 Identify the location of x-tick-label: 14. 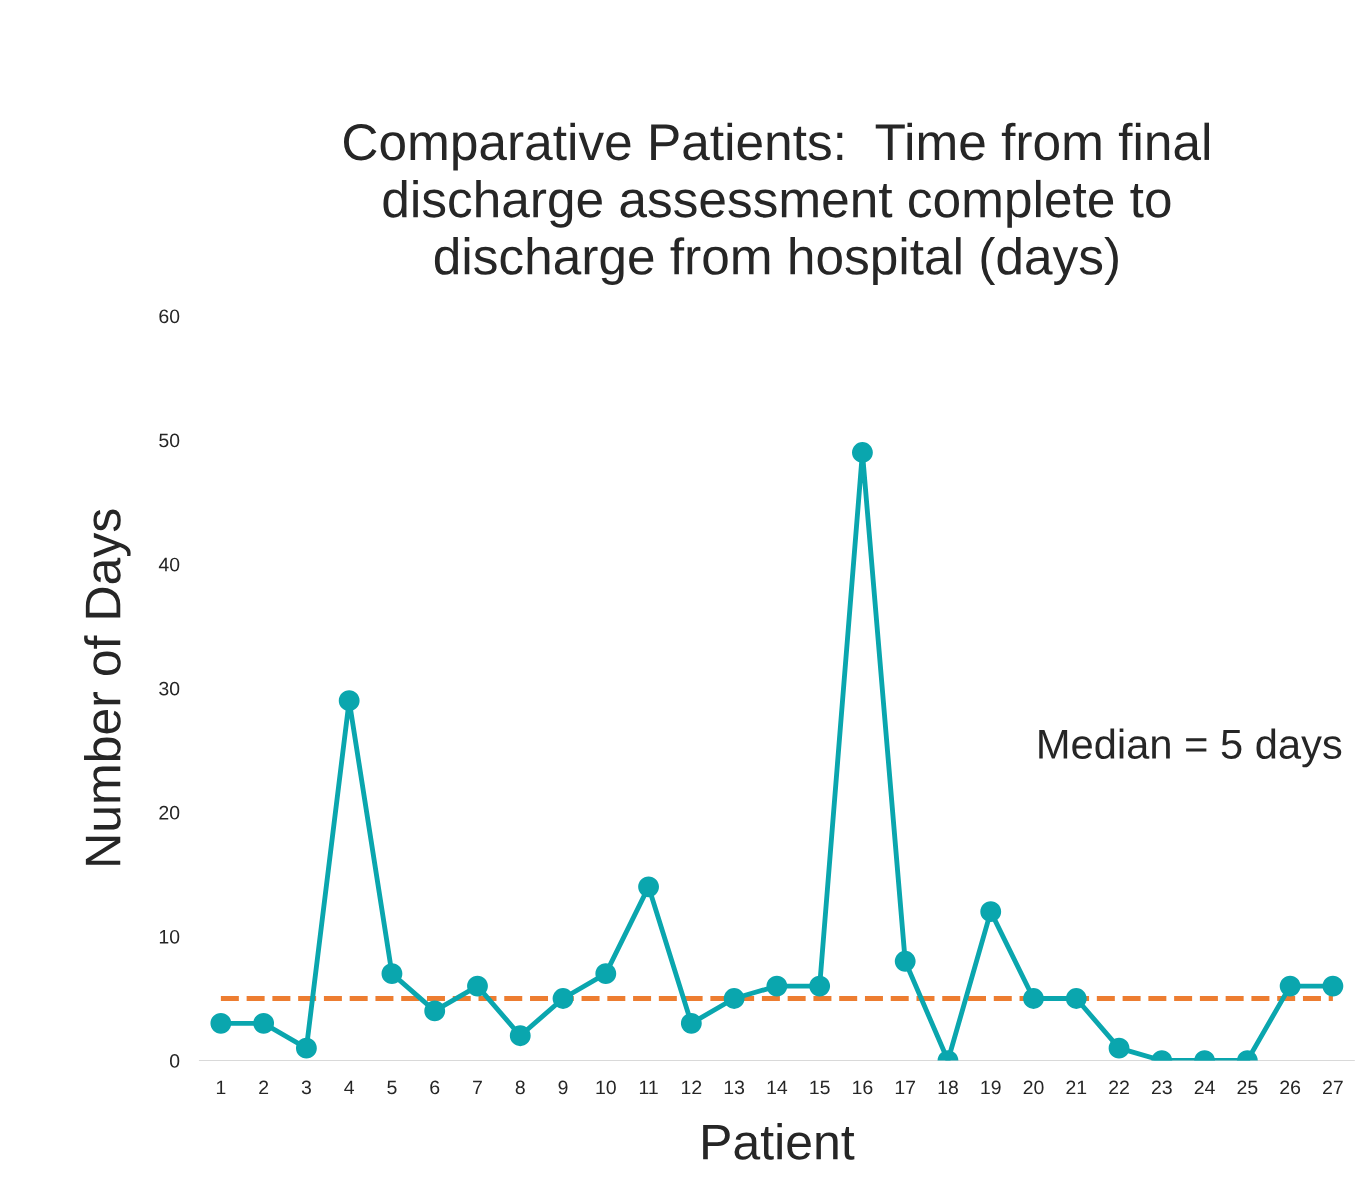
(777, 1087).